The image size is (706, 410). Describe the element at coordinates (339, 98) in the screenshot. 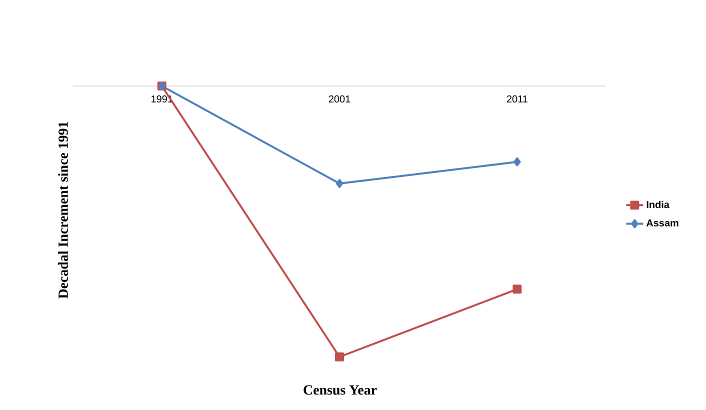

I see `x-tick-label: 2001` at that location.